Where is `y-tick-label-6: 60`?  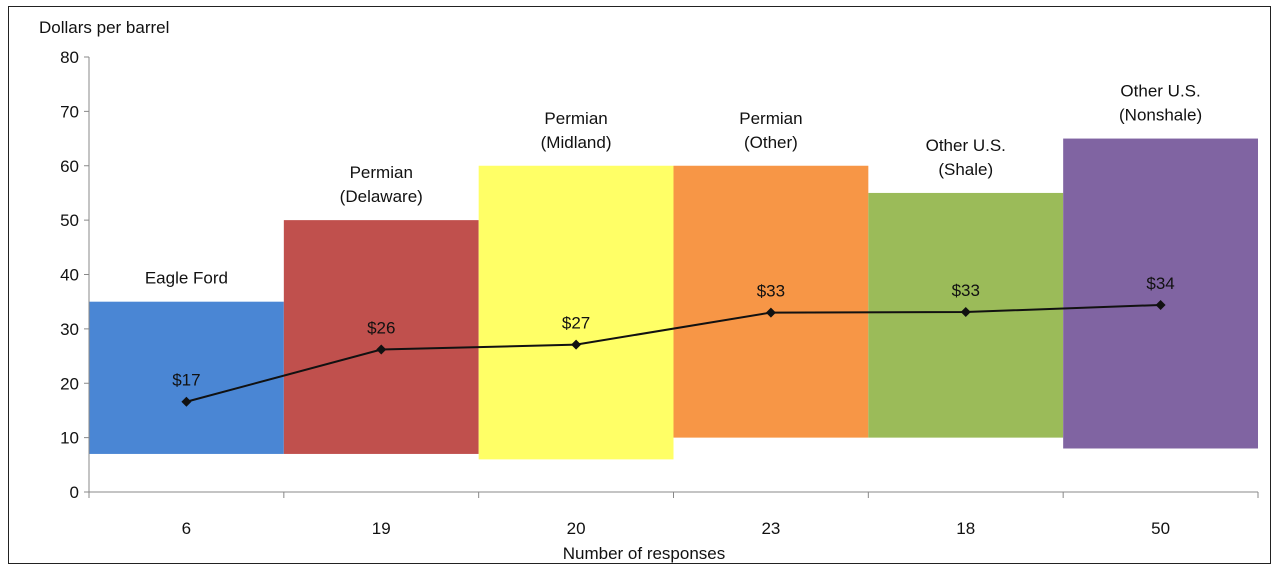
y-tick-label-6: 60 is located at coordinates (69, 166).